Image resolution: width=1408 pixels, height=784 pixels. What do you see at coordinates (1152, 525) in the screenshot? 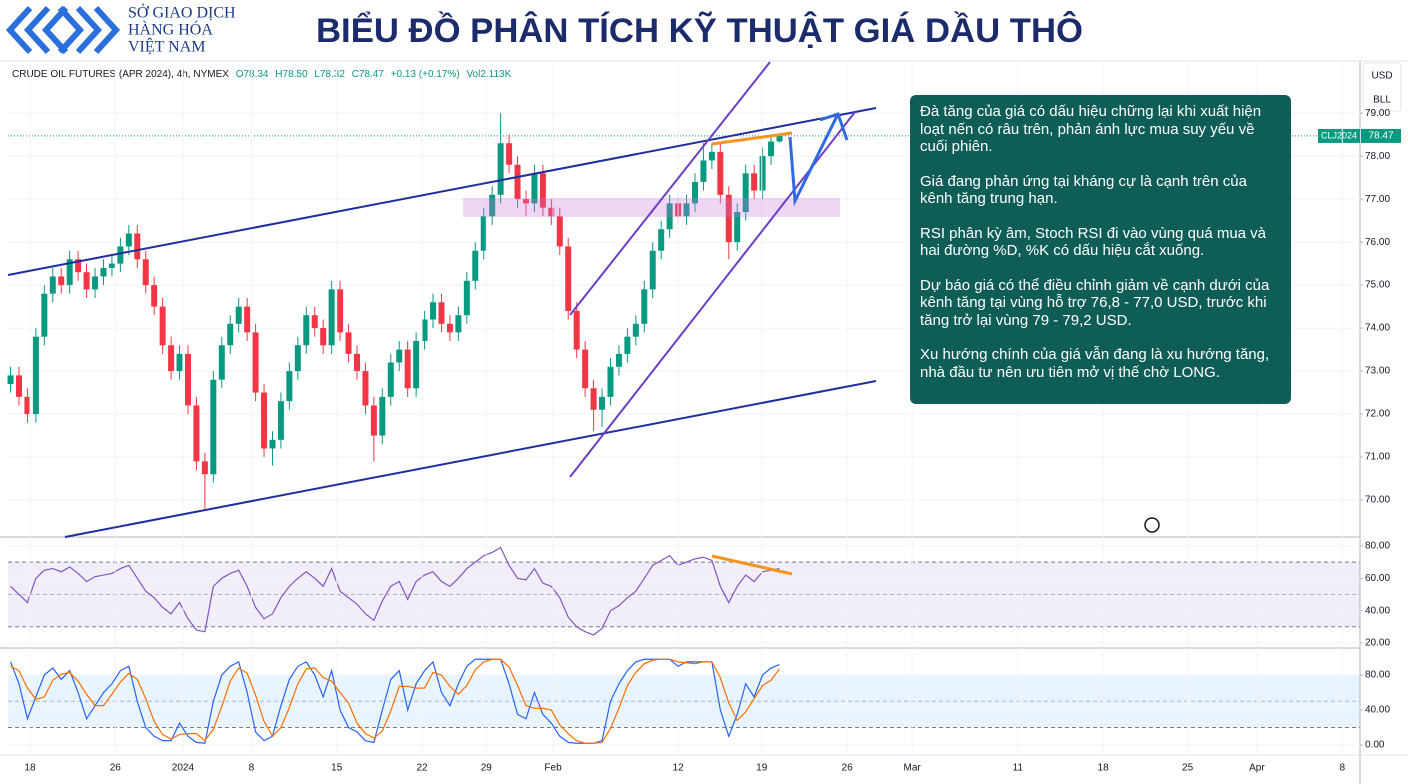
I see `event-icon` at bounding box center [1152, 525].